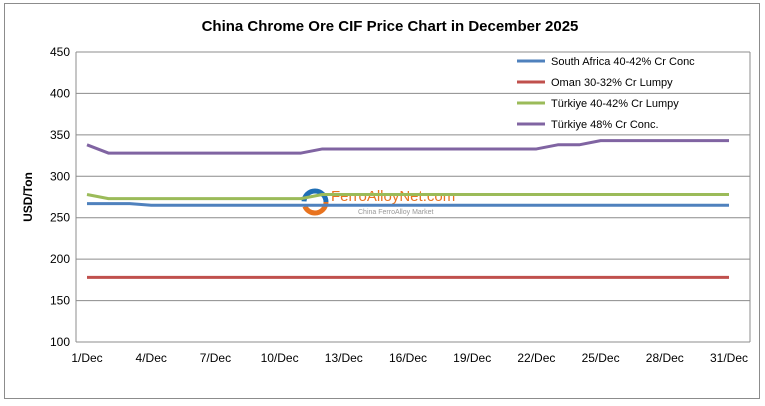 This screenshot has height=406, width=765. What do you see at coordinates (536, 358) in the screenshot?
I see `x-tick-label: 22/Dec` at bounding box center [536, 358].